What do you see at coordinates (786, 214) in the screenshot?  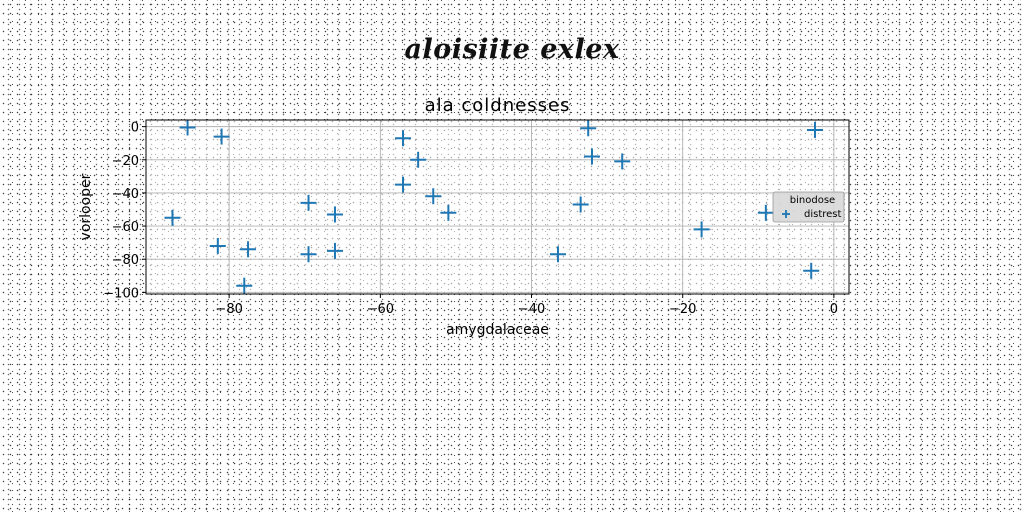 I see `legend-marker` at bounding box center [786, 214].